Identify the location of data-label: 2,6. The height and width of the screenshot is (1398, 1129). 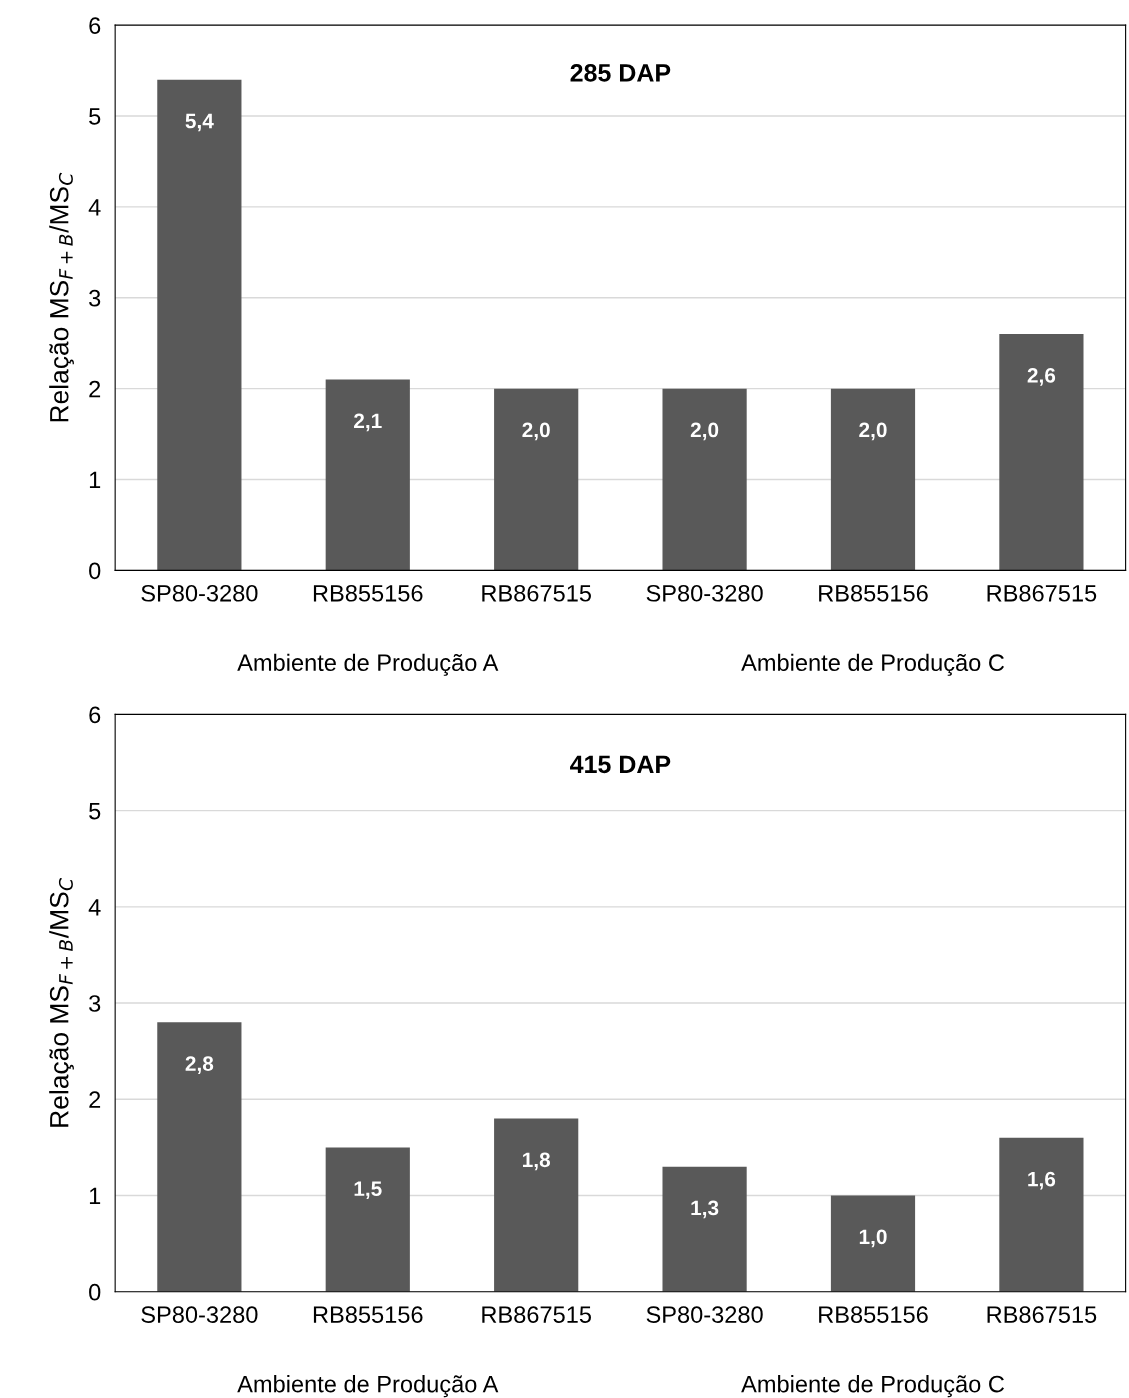
(1041, 377).